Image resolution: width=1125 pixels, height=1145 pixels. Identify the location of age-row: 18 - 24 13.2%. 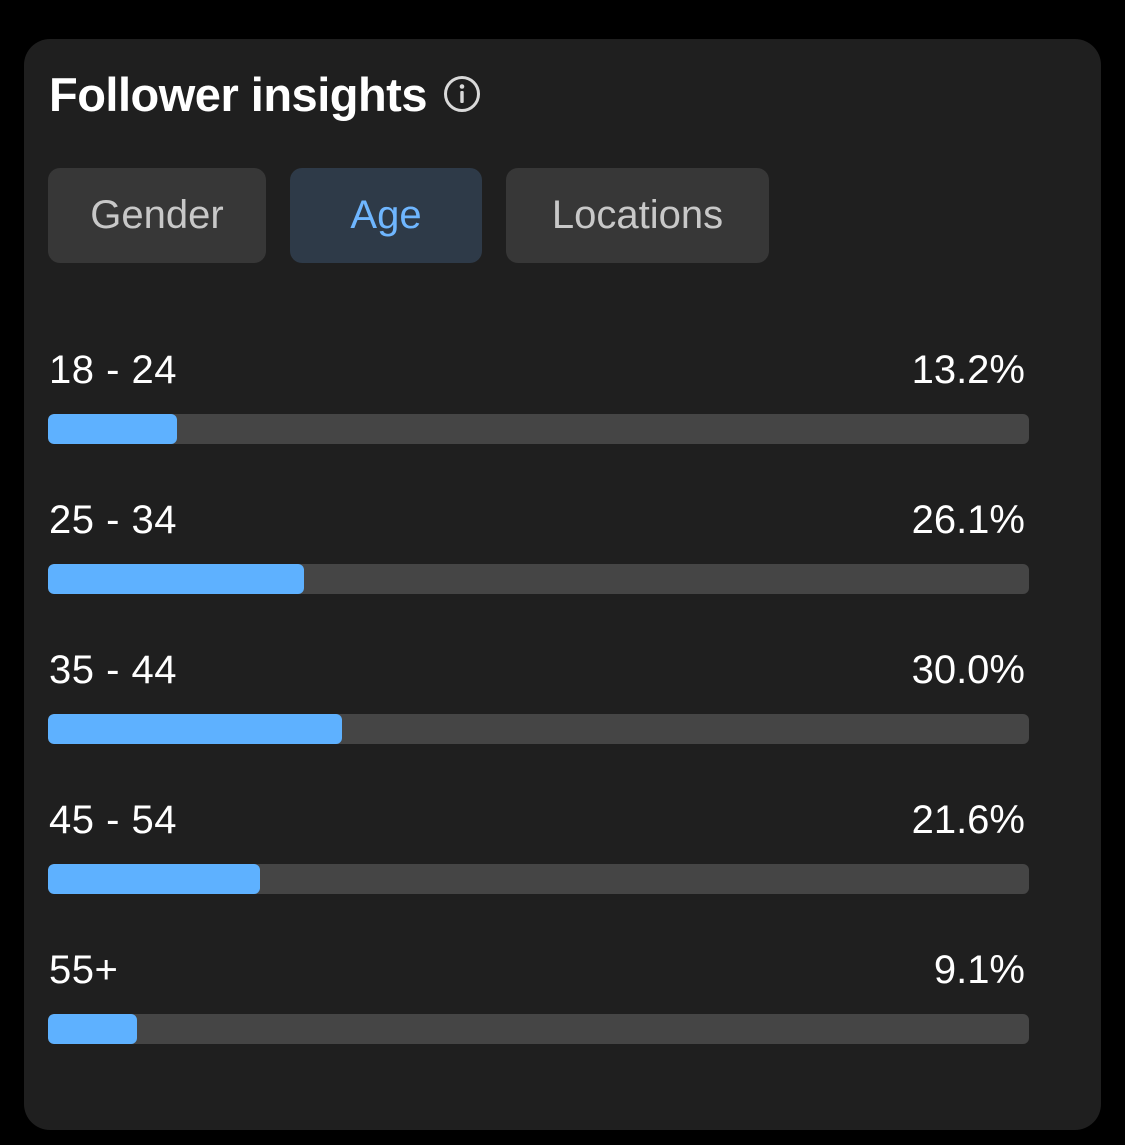
(538, 420).